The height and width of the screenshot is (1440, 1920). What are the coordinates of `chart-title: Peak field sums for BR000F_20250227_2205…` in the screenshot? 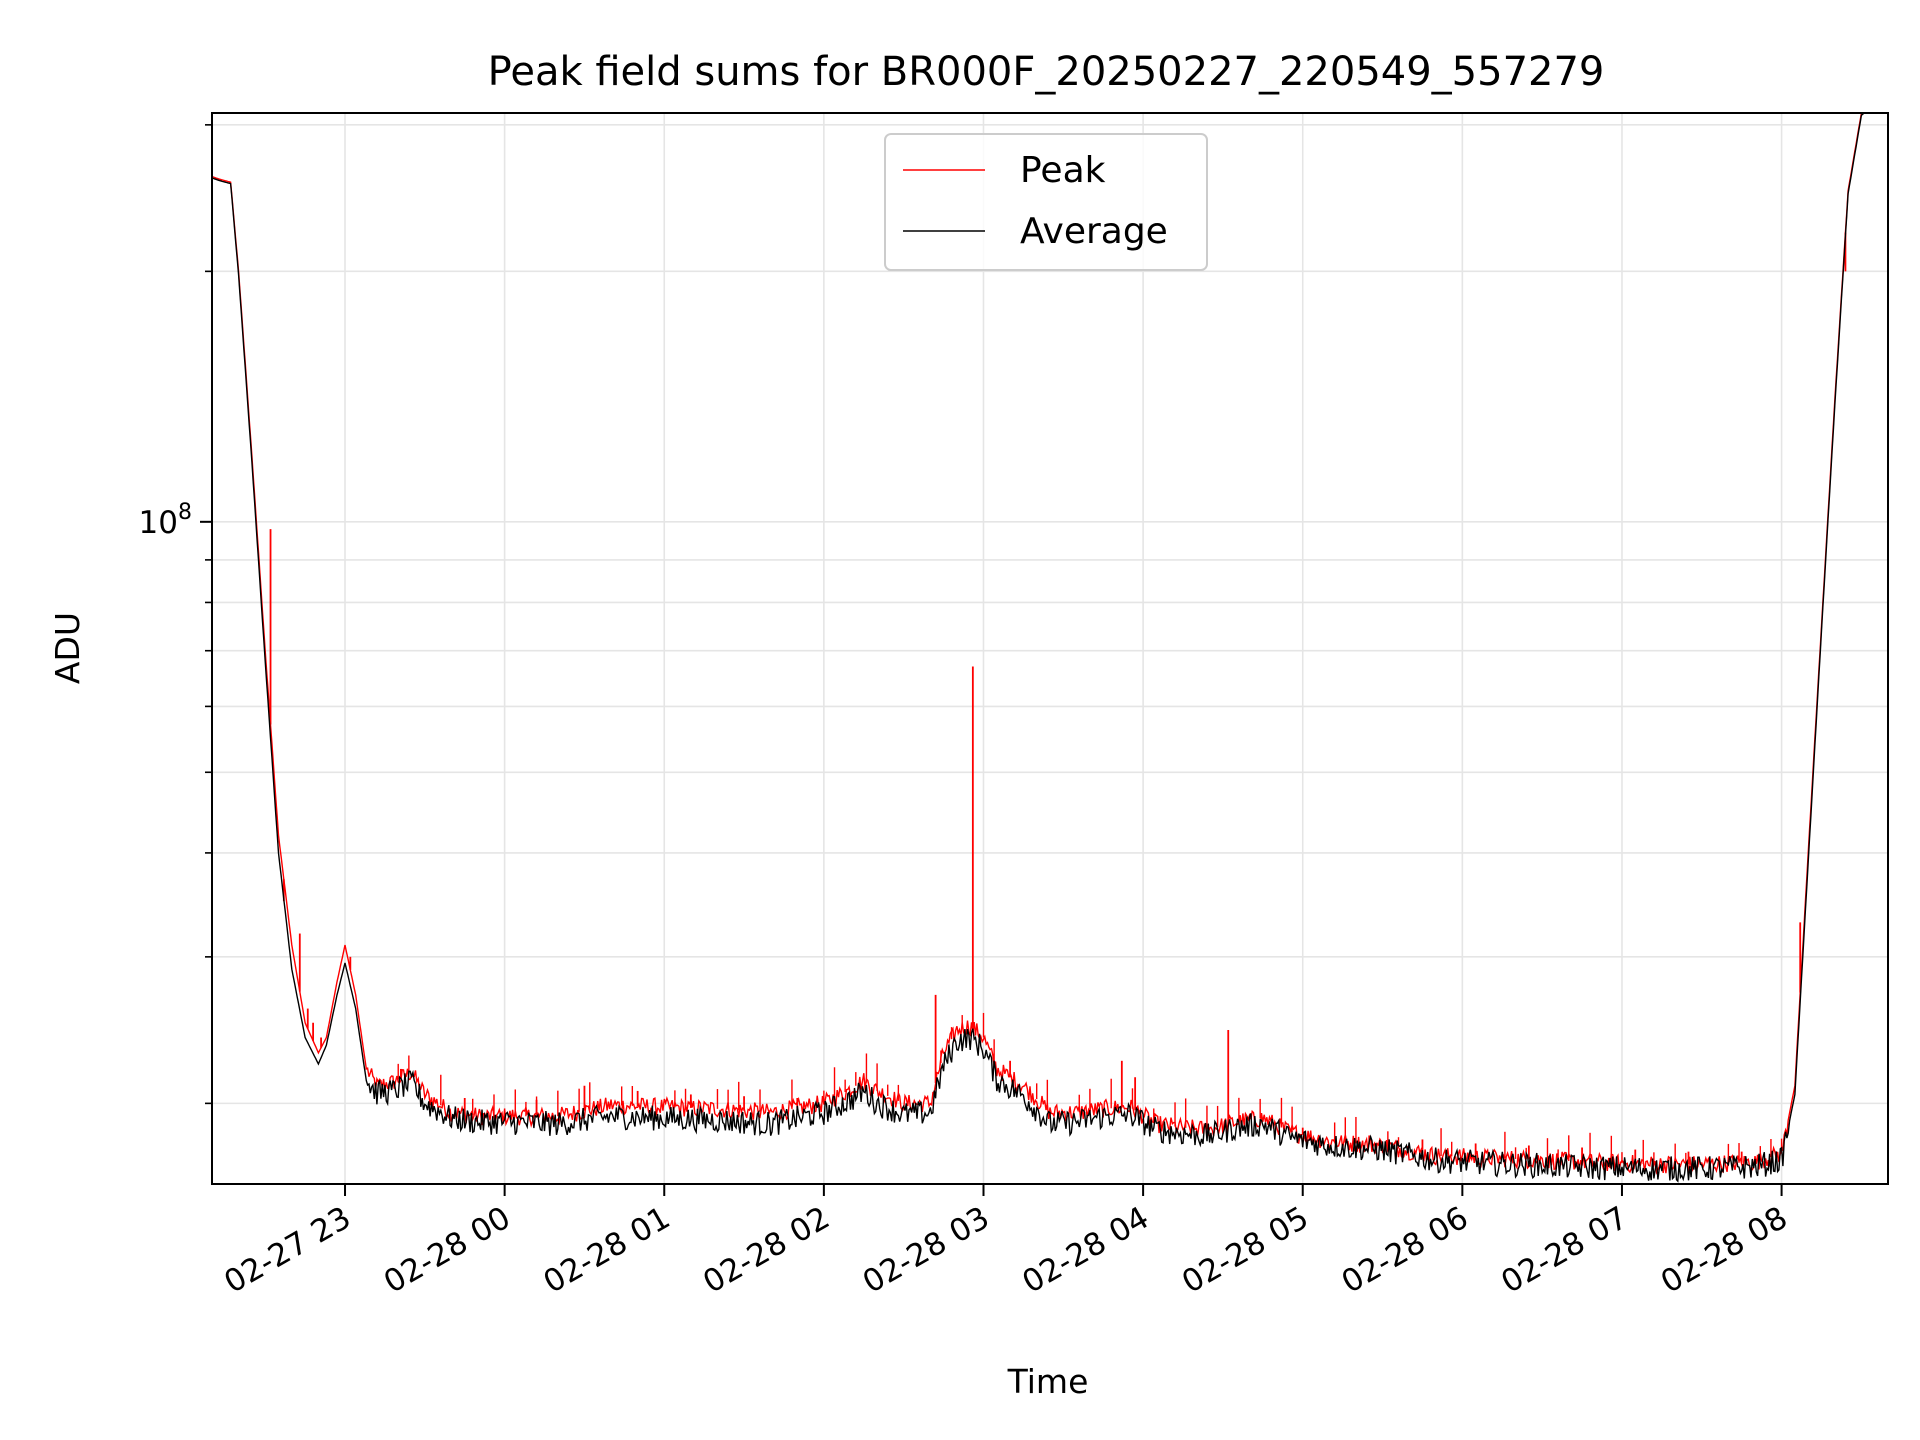 It's located at (1046, 72).